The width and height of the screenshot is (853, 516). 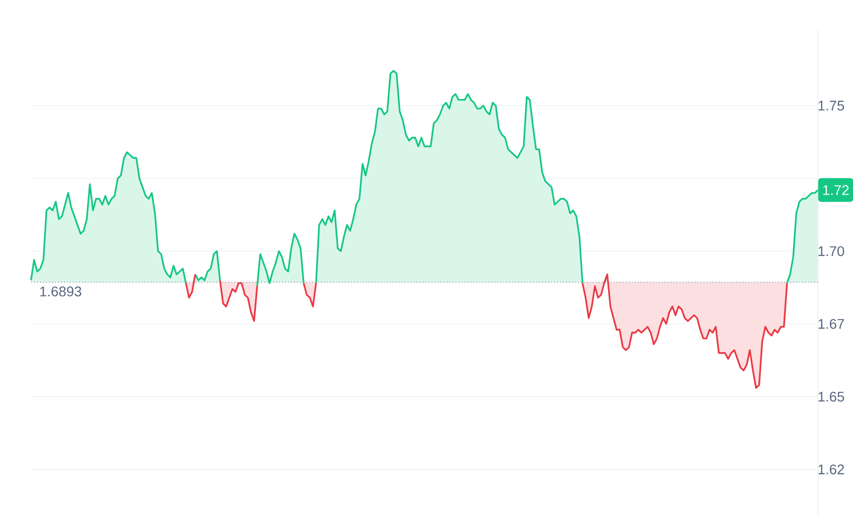 What do you see at coordinates (831, 397) in the screenshot?
I see `y-tick-label: 1.65` at bounding box center [831, 397].